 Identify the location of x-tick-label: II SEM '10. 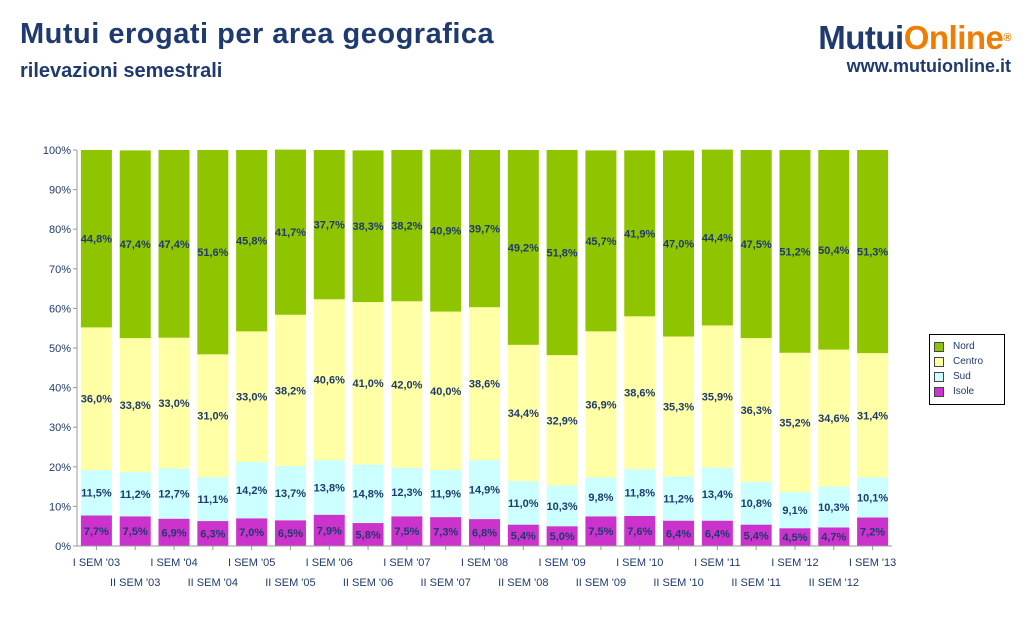
(678, 583).